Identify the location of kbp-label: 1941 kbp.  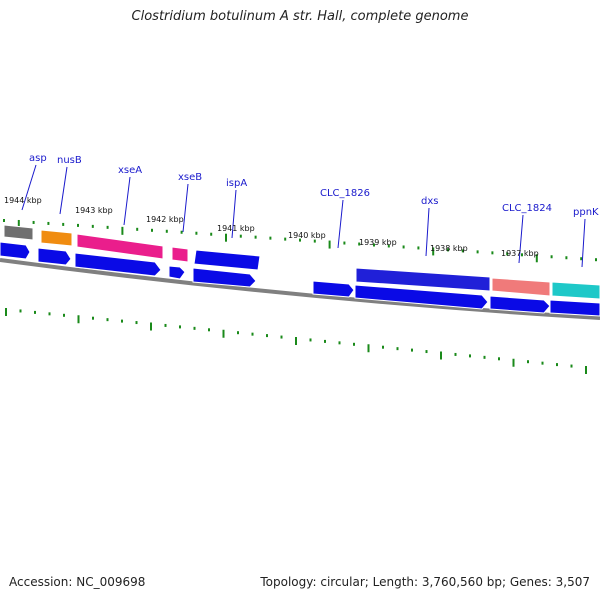
(236, 228).